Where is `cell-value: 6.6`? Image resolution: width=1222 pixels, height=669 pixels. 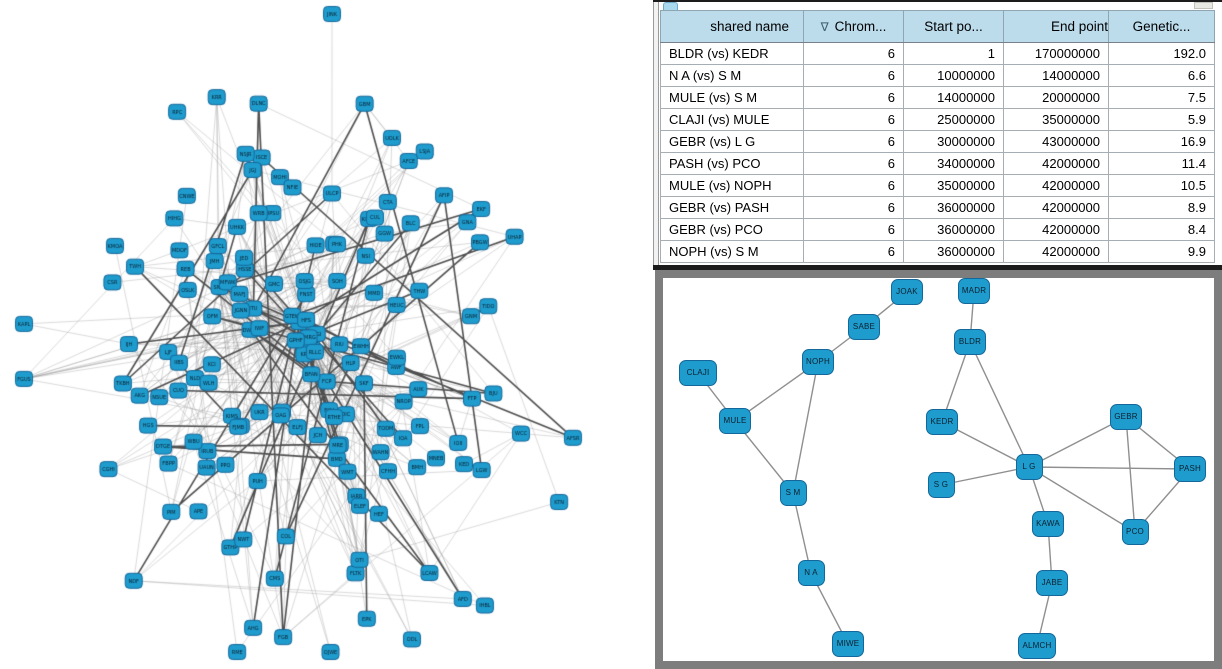
cell-value: 6.6 is located at coordinates (1161, 75).